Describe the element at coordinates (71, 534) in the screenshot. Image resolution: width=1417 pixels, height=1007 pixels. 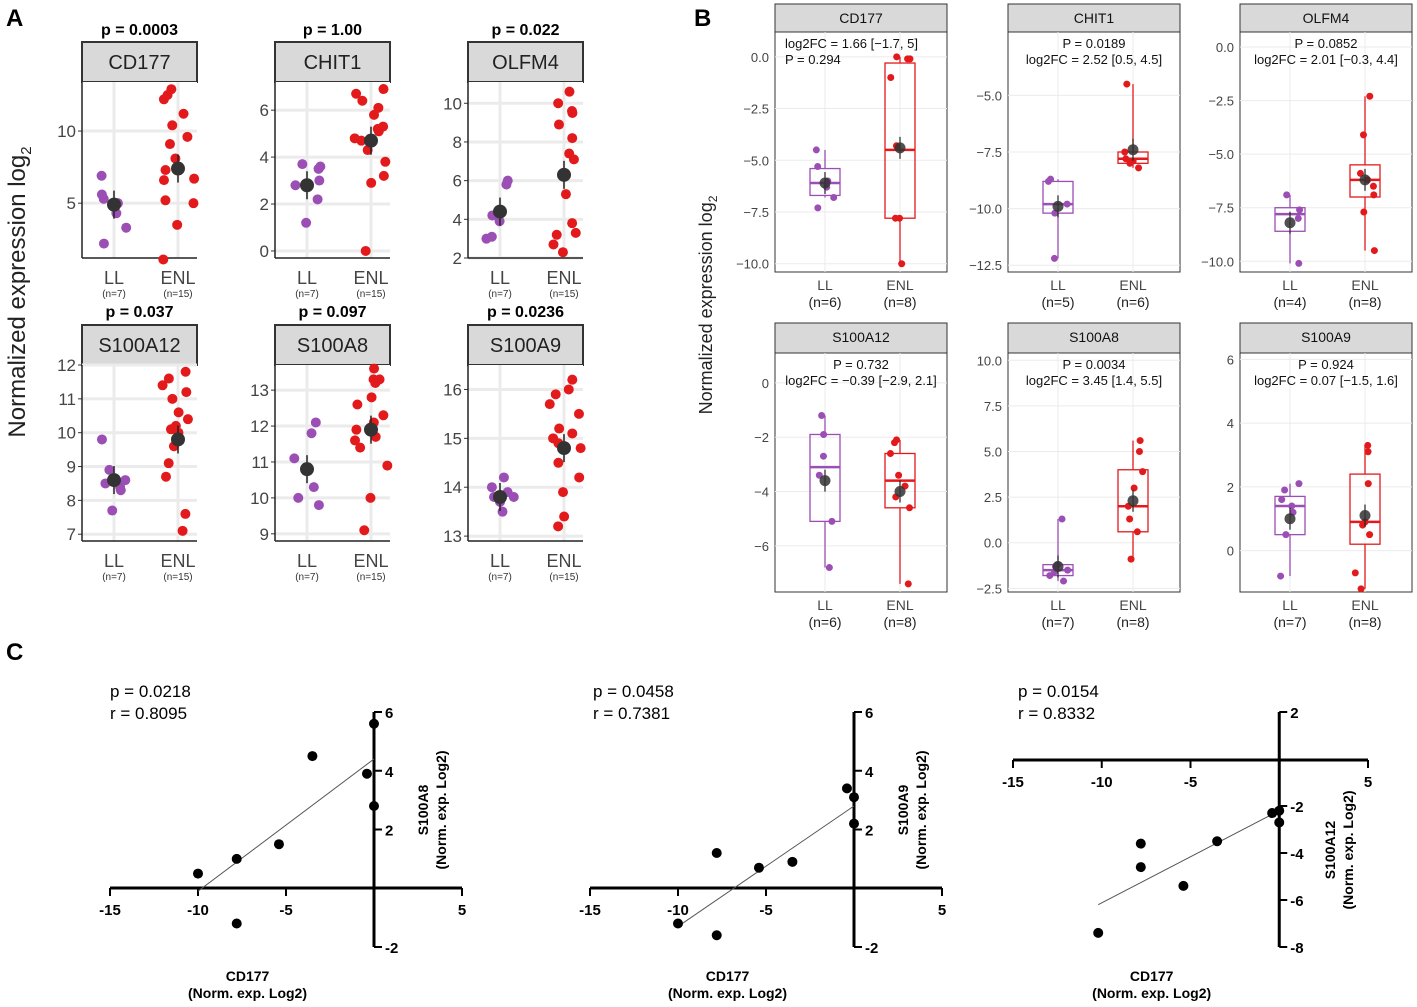
I see `y-tick-label: 7` at that location.